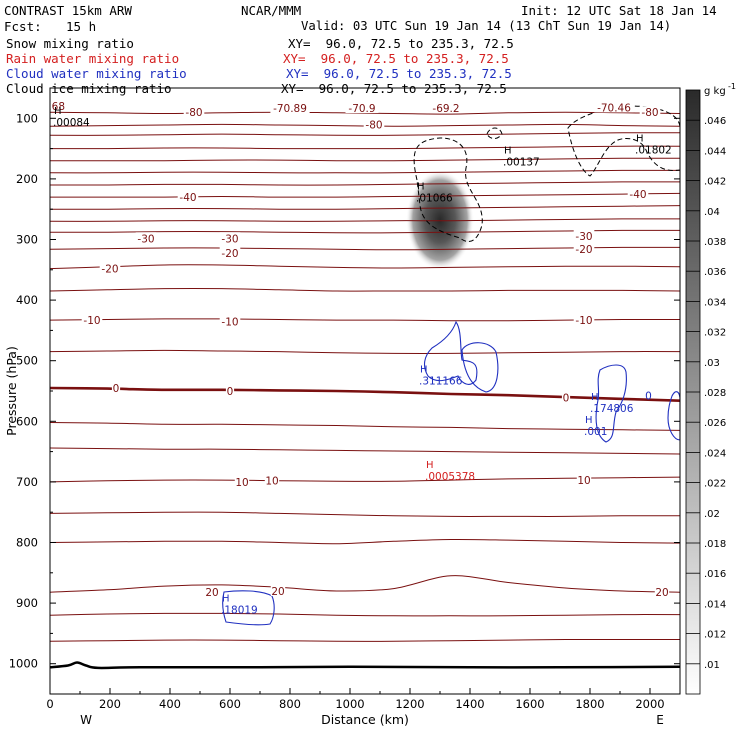 The width and height of the screenshot is (740, 740). I want to click on colorbar-tick-label: .012, so click(715, 635).